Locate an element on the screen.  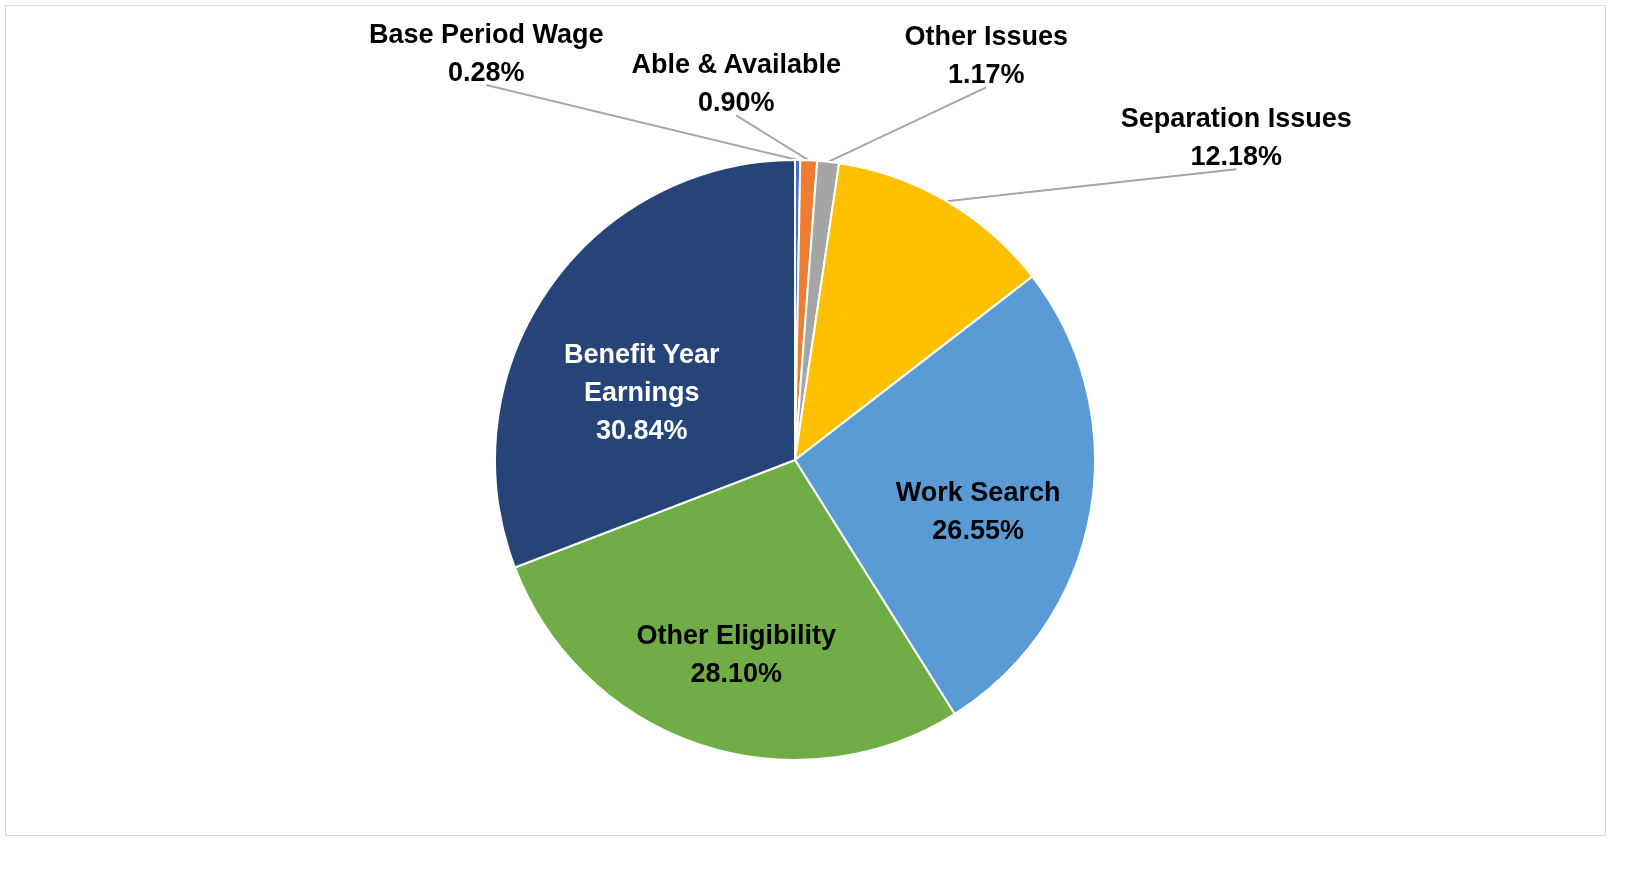
data-label: 0.28% is located at coordinates (486, 72).